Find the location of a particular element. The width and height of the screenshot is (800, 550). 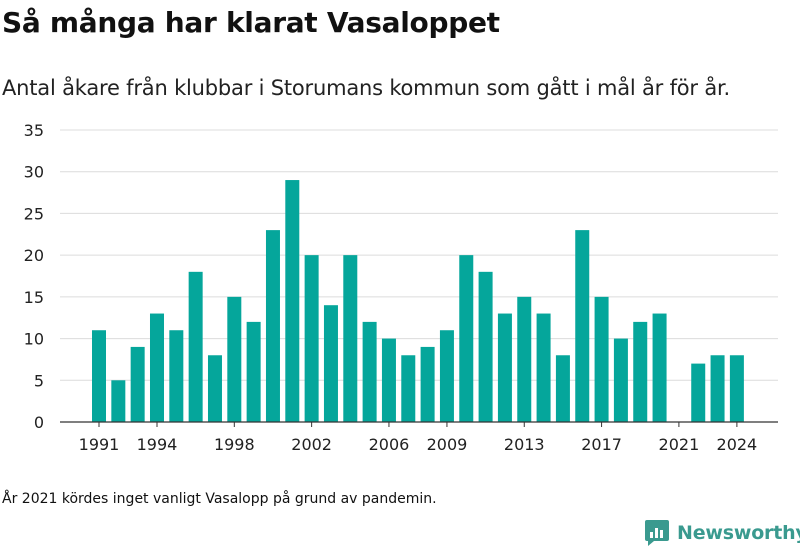

bar-2016 is located at coordinates (582, 326).